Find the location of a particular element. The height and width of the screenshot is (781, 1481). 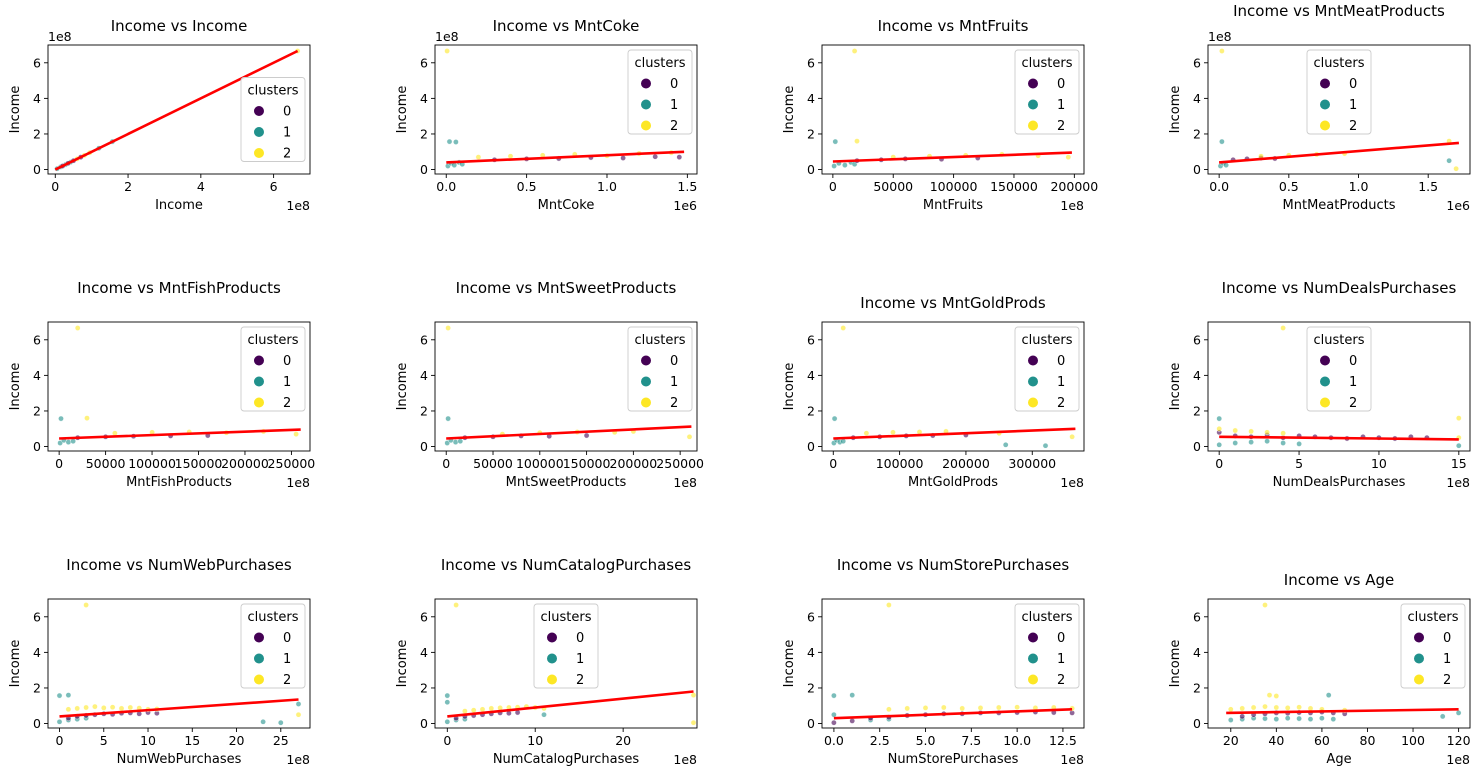

chart-title: Income vs NumWebPurchases is located at coordinates (179, 565).